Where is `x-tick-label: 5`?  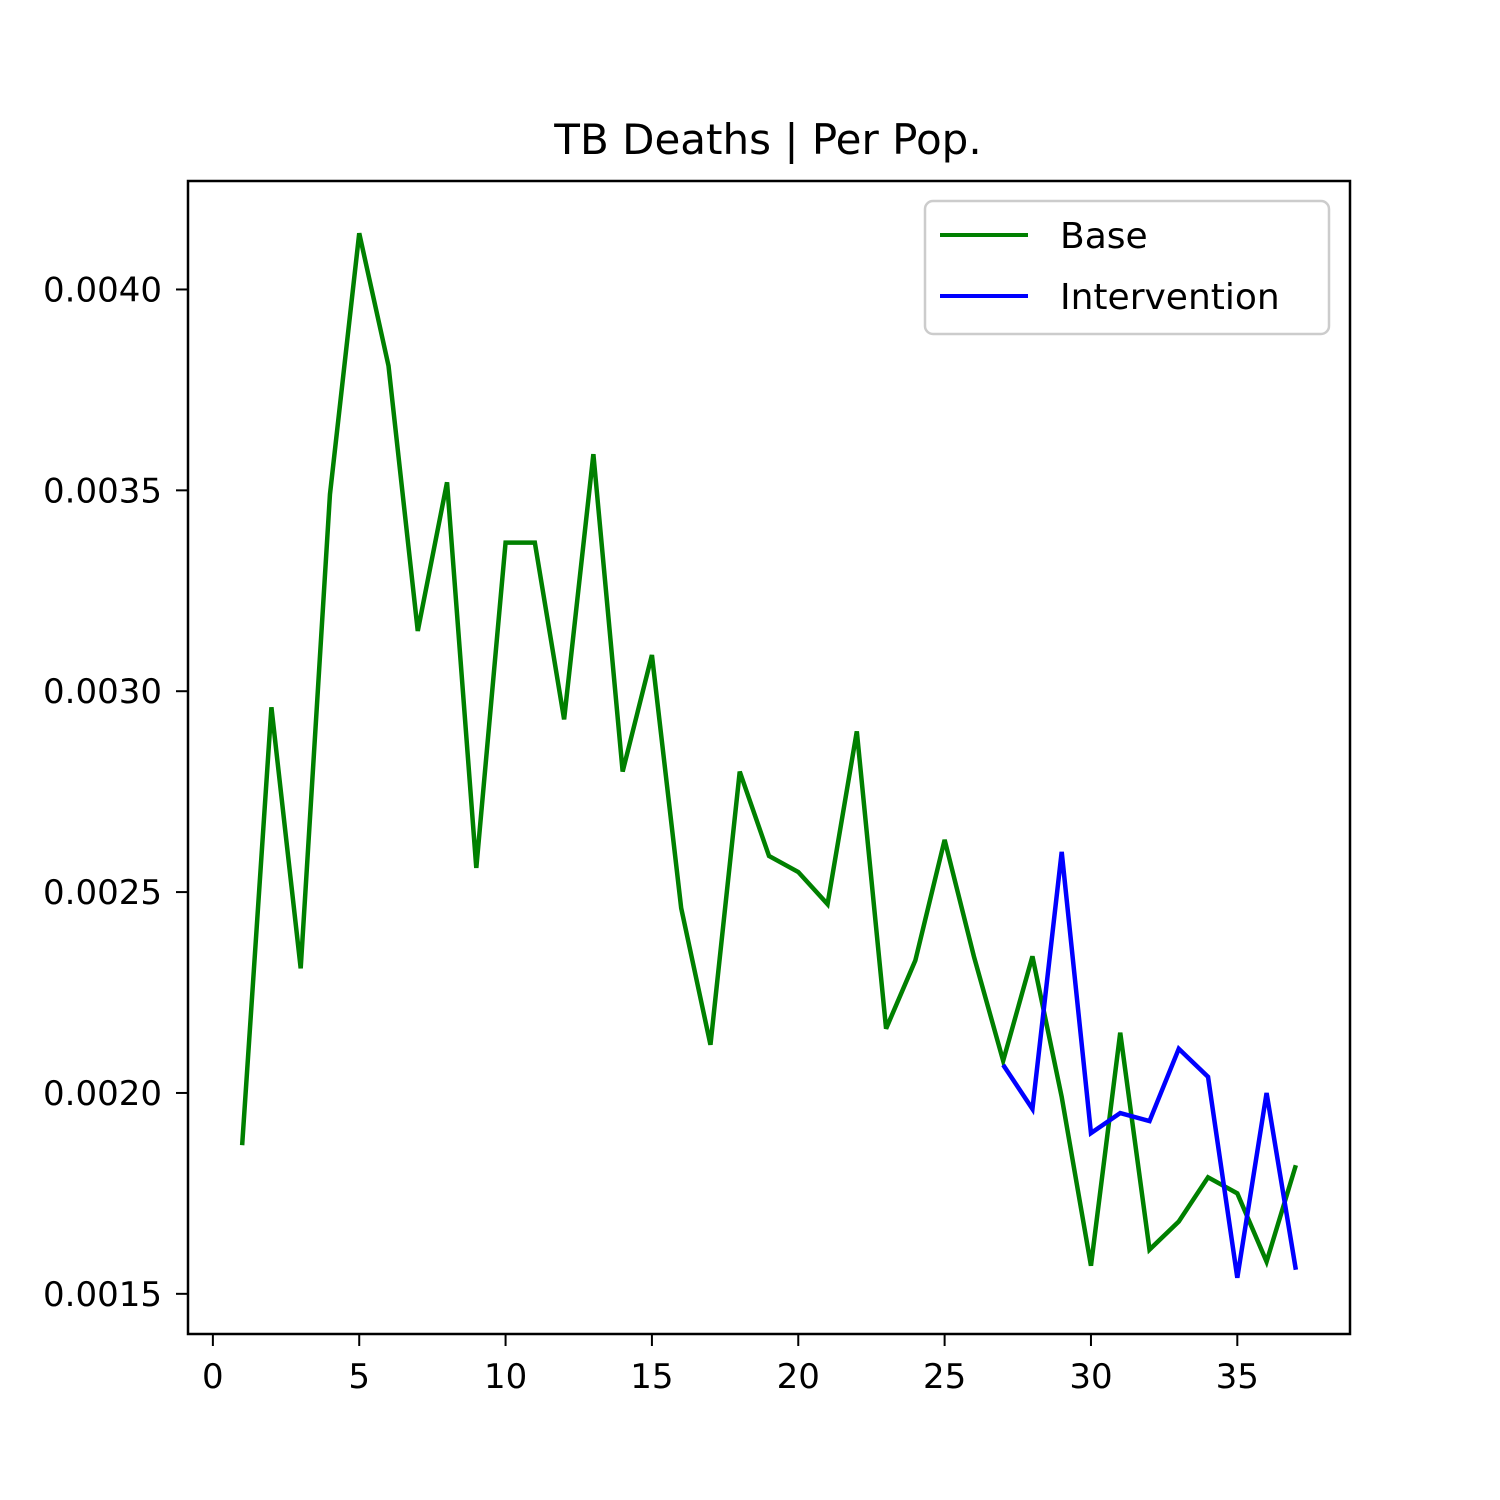 x-tick-label: 5 is located at coordinates (359, 1377).